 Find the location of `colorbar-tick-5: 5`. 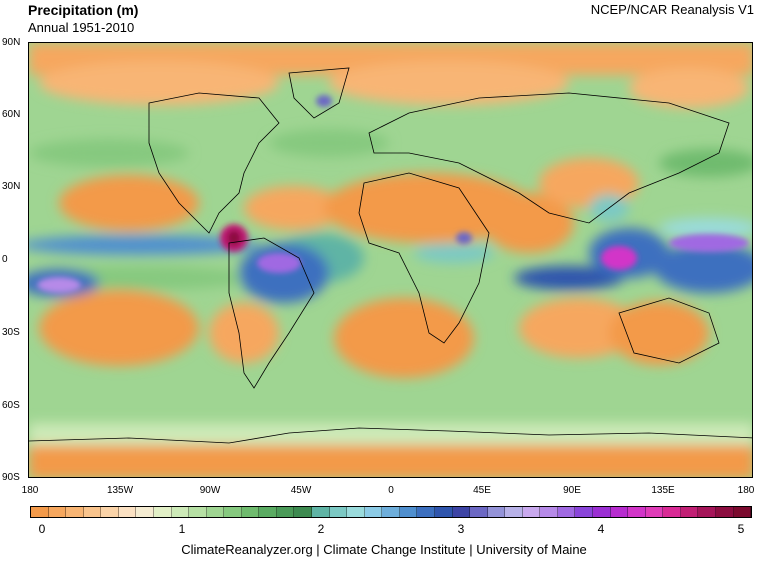

colorbar-tick-5: 5 is located at coordinates (741, 529).